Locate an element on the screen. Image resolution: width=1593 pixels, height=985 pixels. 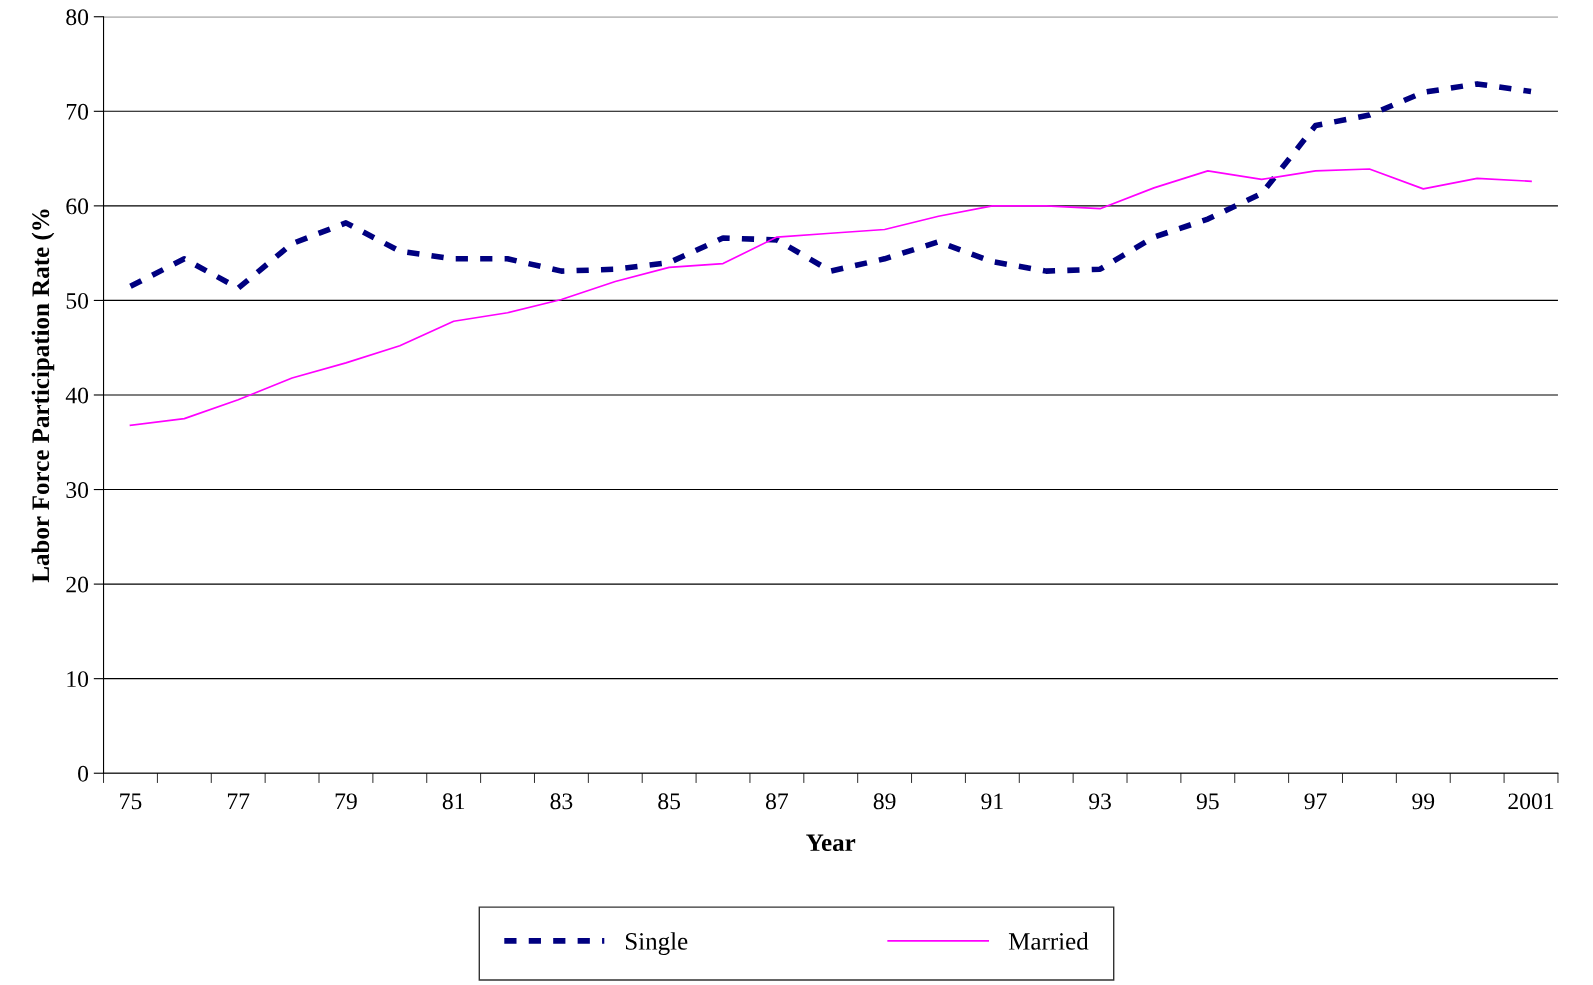
y-tick-label: 80 is located at coordinates (77, 17).